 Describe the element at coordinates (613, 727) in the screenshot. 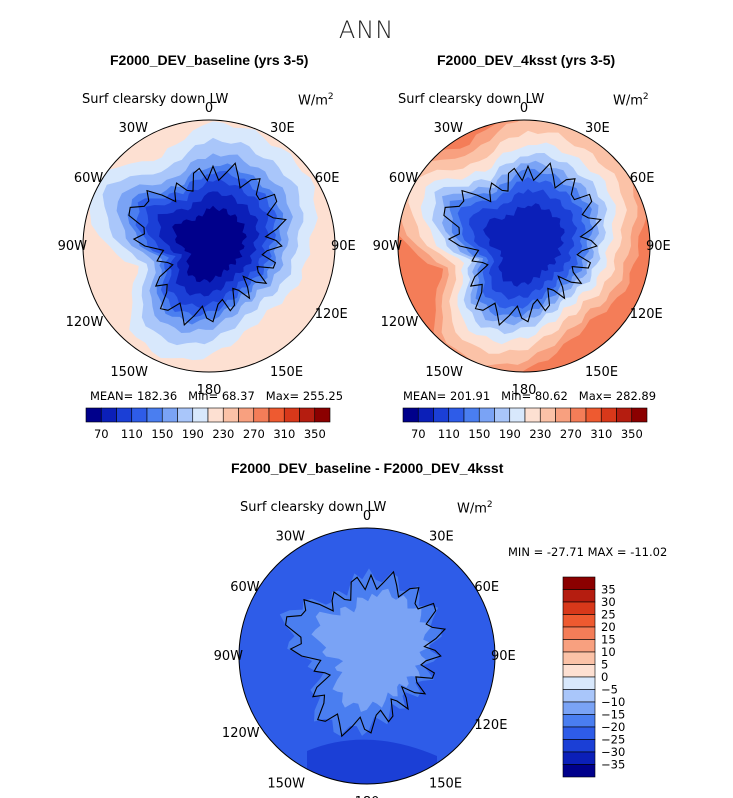

I see `colorbar-tick-label: −20` at that location.